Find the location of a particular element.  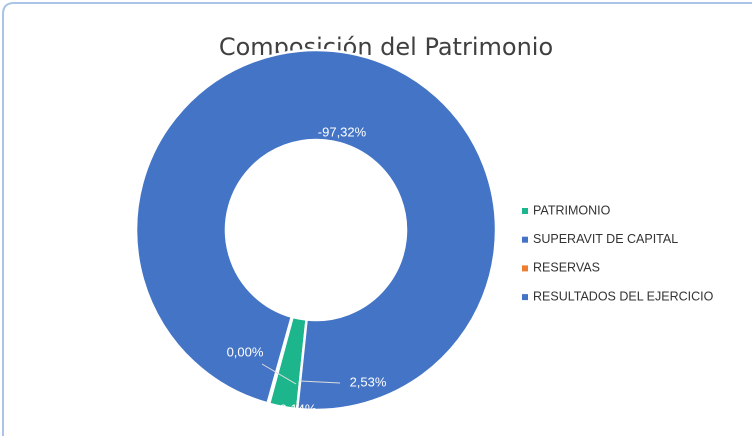

legend-label: RESERVAS is located at coordinates (566, 268).